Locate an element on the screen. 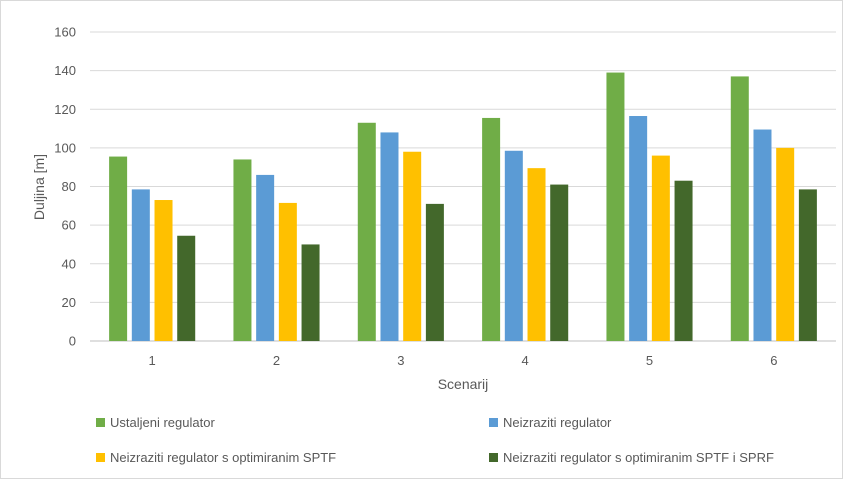 The width and height of the screenshot is (844, 480). x-tick-label: 2 is located at coordinates (276, 360).